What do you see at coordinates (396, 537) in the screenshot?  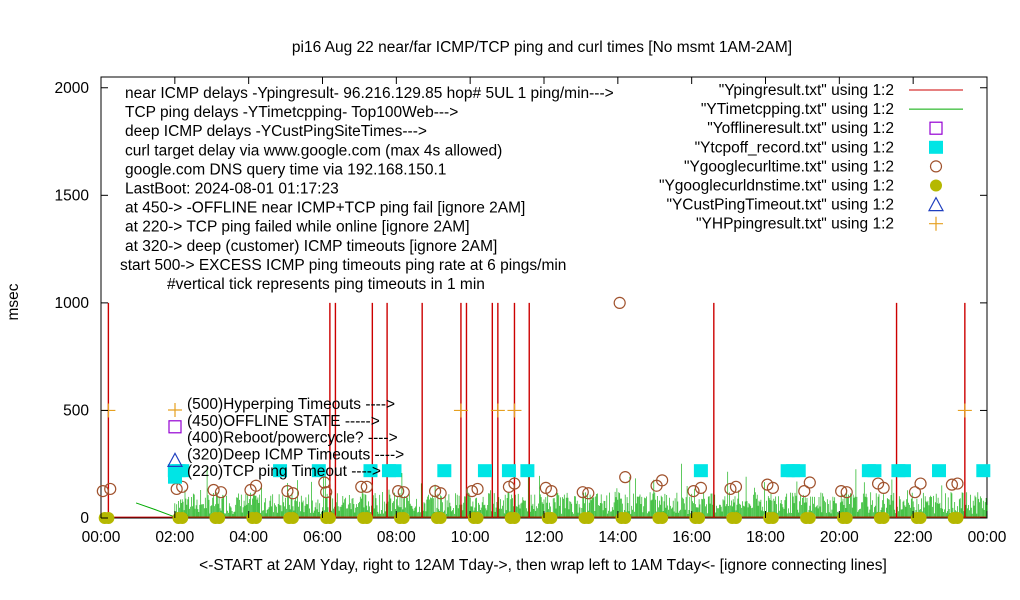 I see `x-tick-label-4: 08:00` at bounding box center [396, 537].